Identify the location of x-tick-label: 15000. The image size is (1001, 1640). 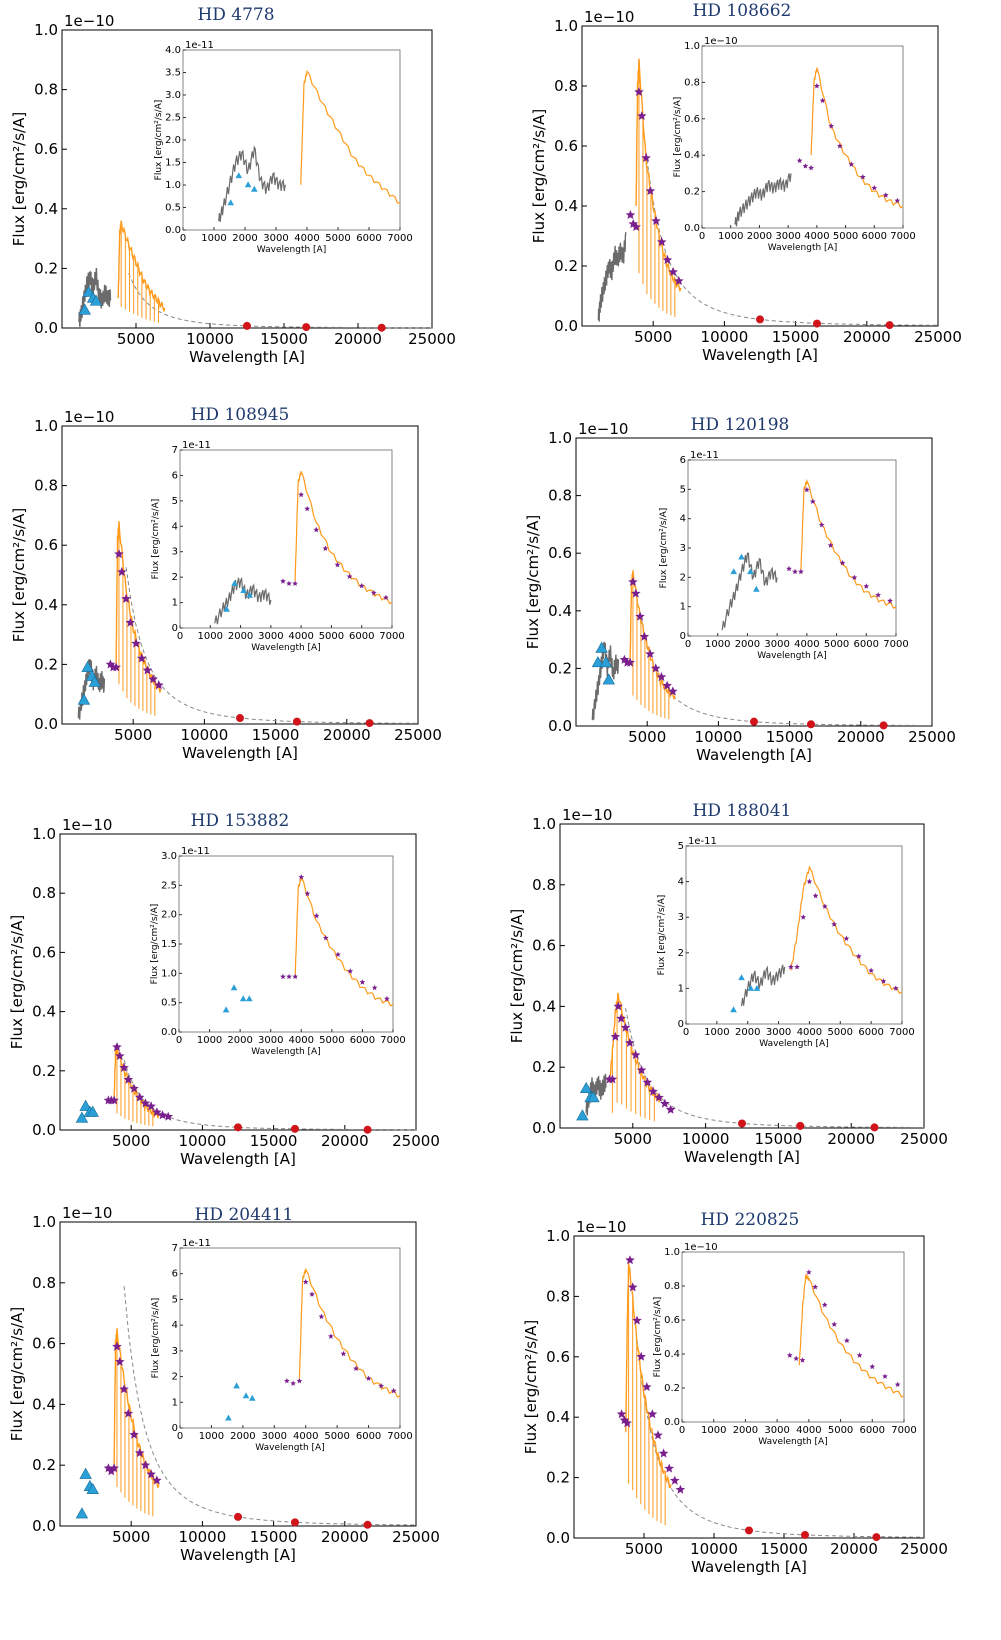
(274, 1141).